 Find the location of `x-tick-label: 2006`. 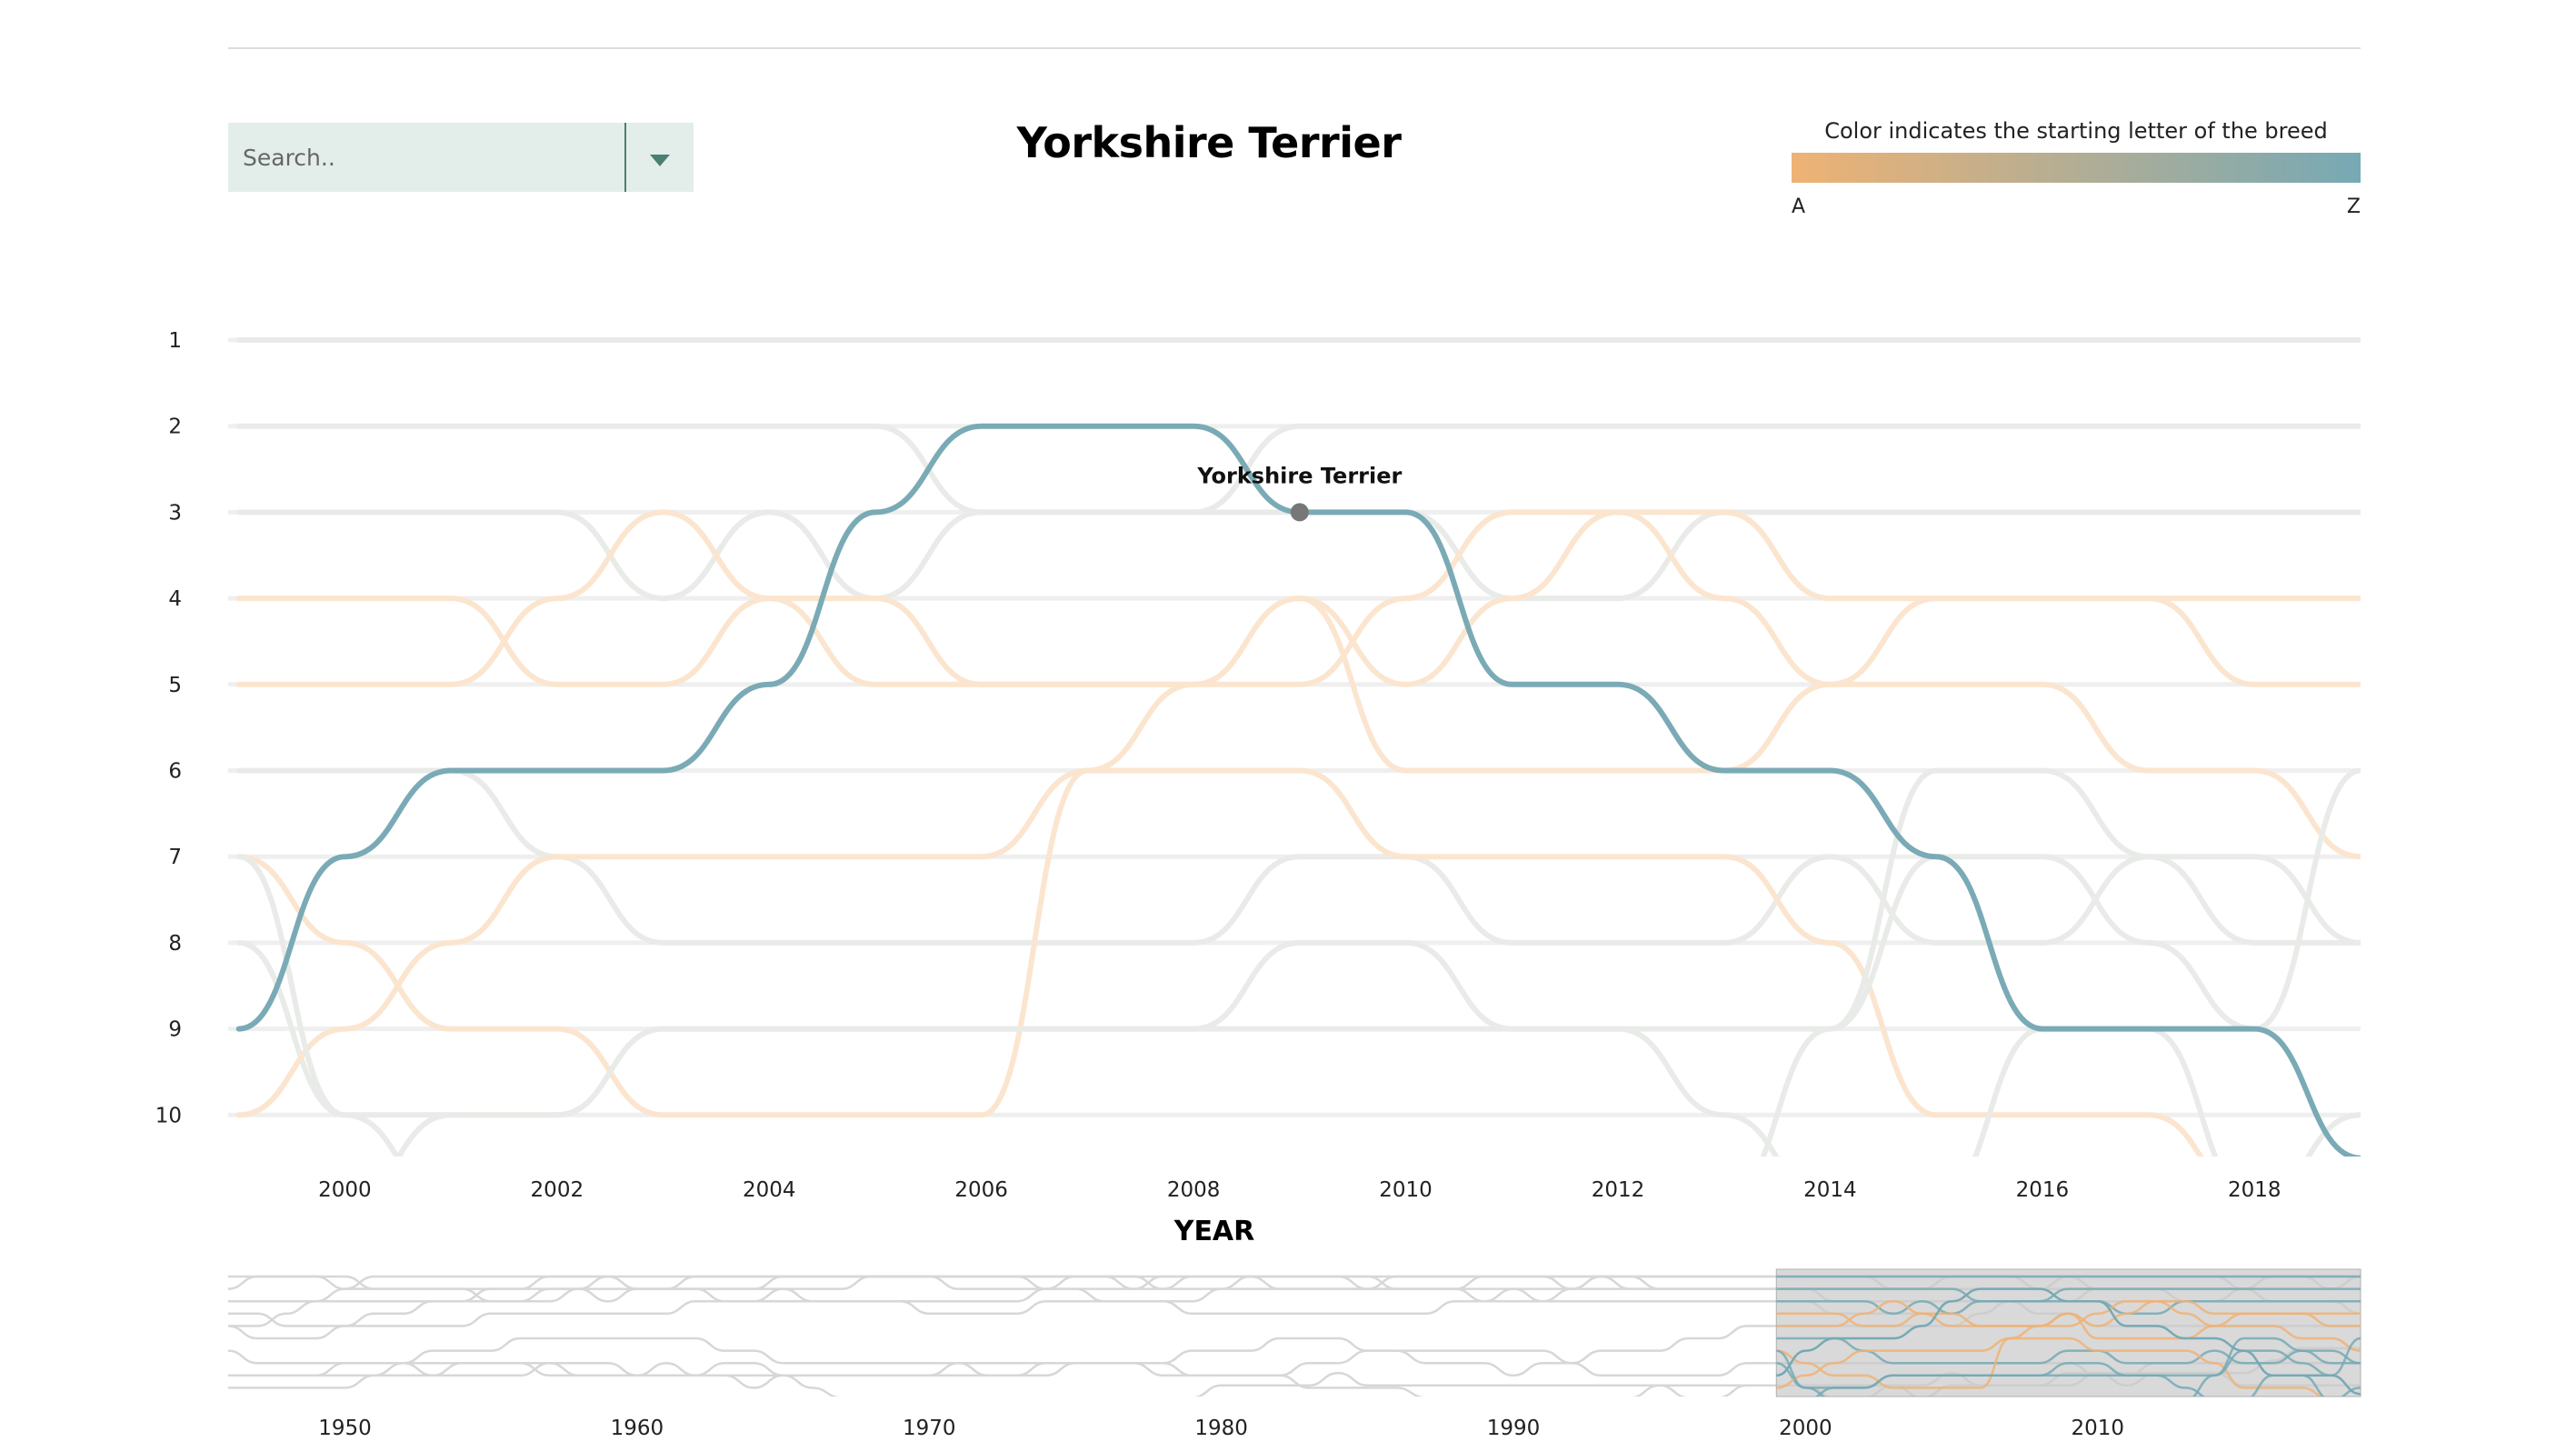

x-tick-label: 2006 is located at coordinates (981, 1190).